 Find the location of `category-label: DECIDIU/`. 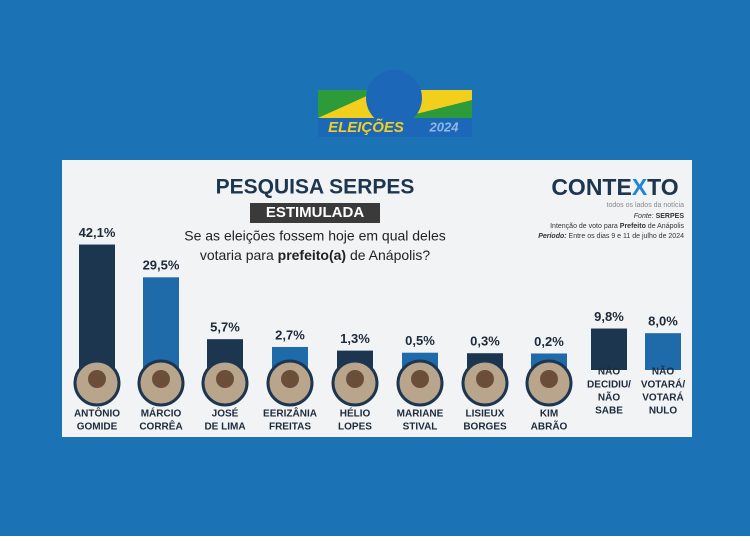

category-label: DECIDIU/ is located at coordinates (609, 385).